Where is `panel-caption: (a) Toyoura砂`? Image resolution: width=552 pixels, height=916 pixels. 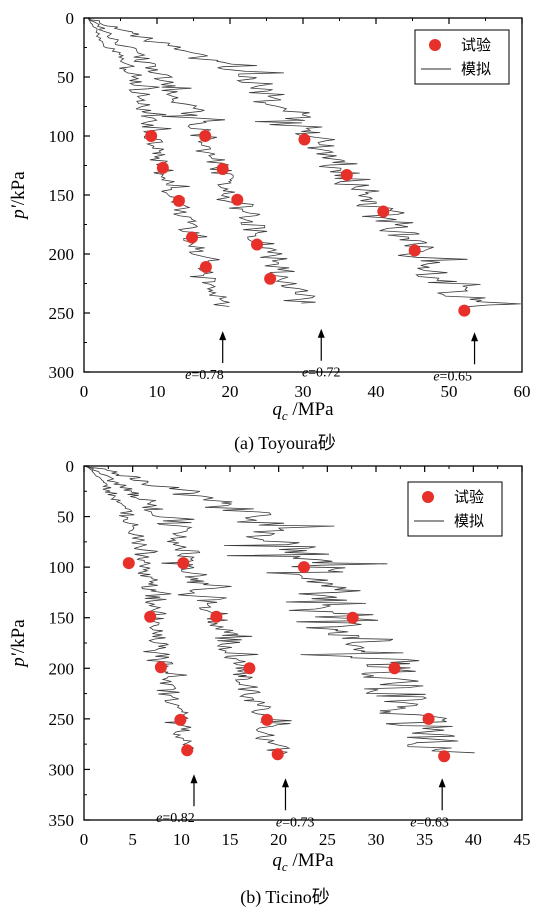
panel-caption: (a) Toyoura砂 is located at coordinates (285, 443).